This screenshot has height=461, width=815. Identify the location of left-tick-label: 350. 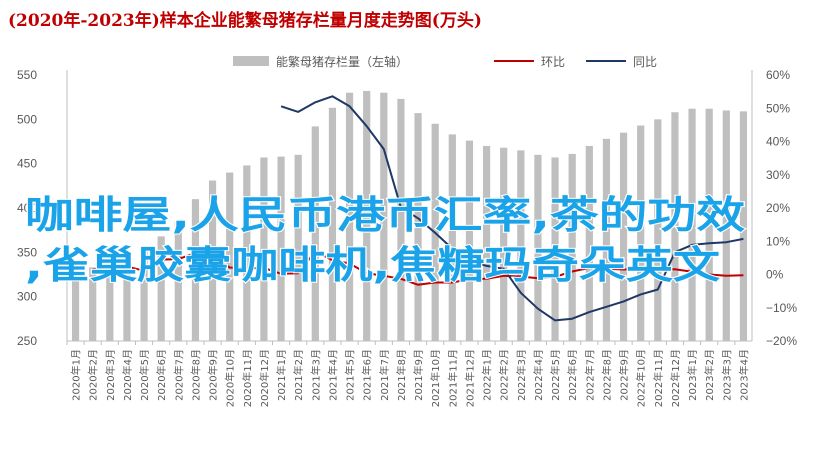
(27, 252).